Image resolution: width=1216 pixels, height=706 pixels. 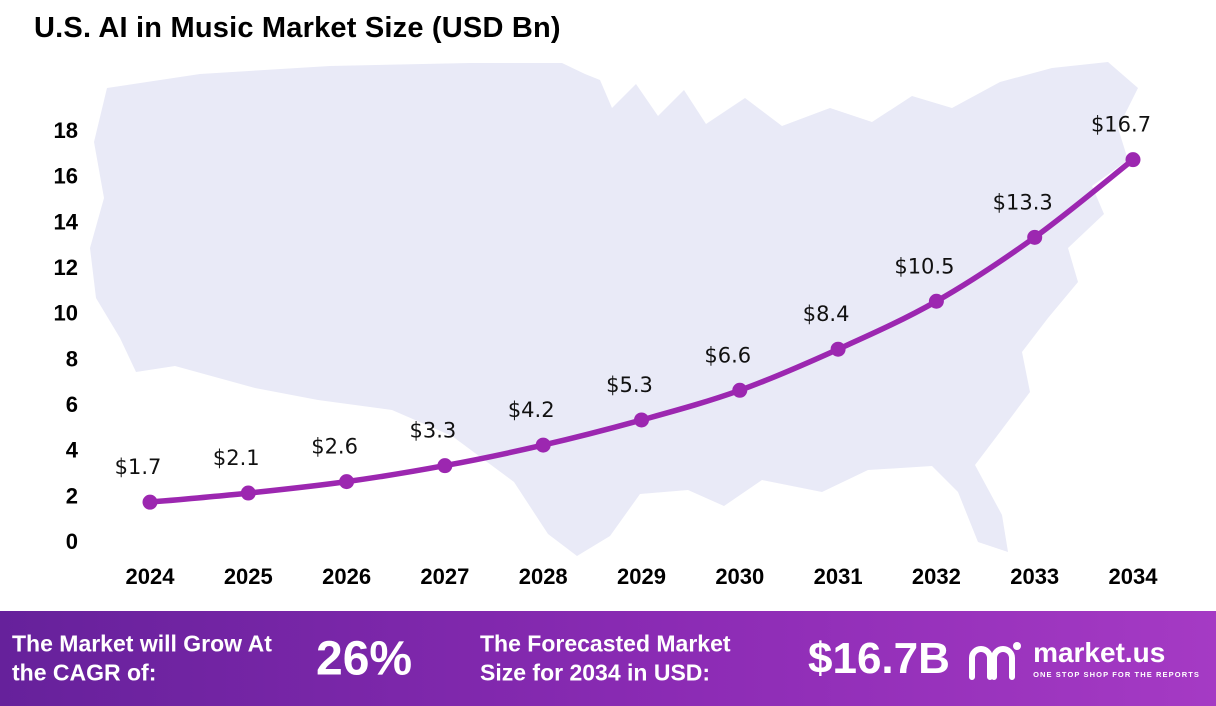 What do you see at coordinates (1116, 674) in the screenshot?
I see `brand-tagline: ONE STOP SHOP FOR THE REPORTS` at bounding box center [1116, 674].